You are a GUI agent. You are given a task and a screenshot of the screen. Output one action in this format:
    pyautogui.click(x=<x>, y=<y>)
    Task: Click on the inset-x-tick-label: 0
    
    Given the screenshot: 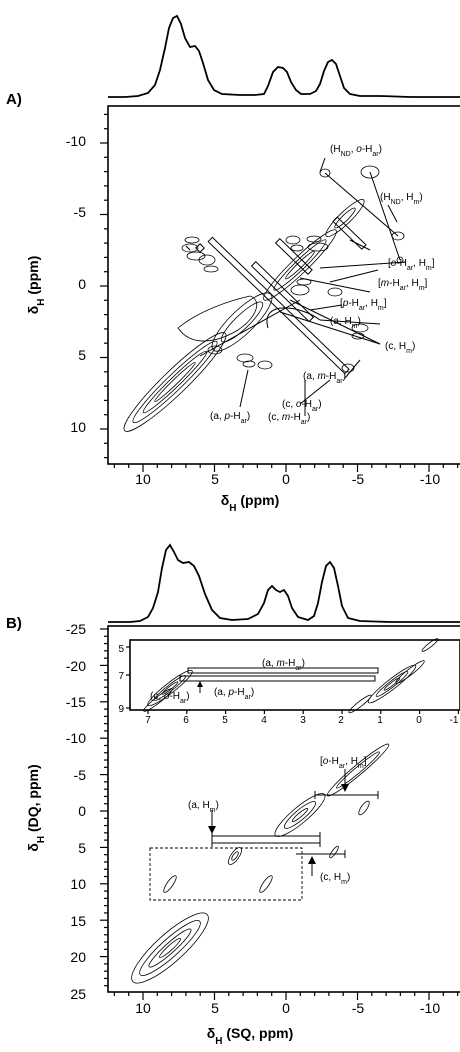 What is the action you would take?
    pyautogui.click(x=419, y=720)
    